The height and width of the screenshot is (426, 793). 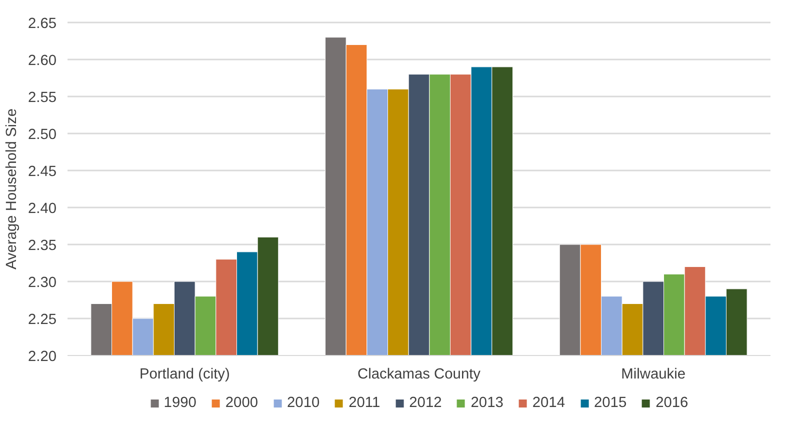 What do you see at coordinates (303, 403) in the screenshot?
I see `legend-label: 2010` at bounding box center [303, 403].